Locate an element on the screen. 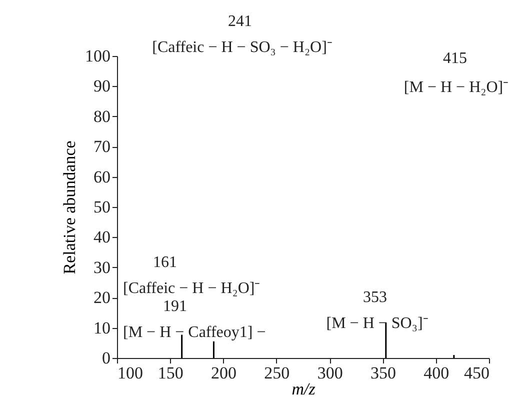  annotation: [M − H − SO₃]⁻ is located at coordinates (377, 323).